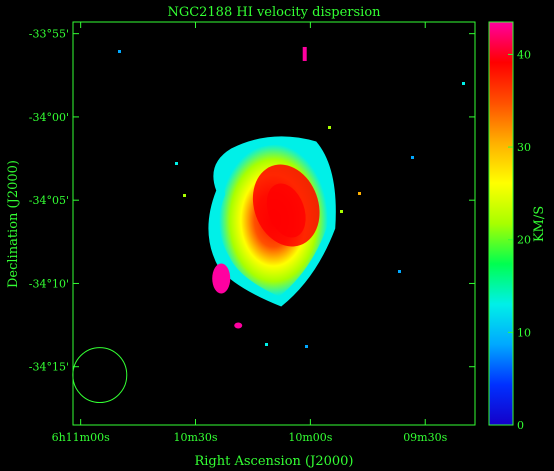 The width and height of the screenshot is (554, 471). What do you see at coordinates (274, 12) in the screenshot?
I see `chart-title: NGC2188 HI velocity dispersion` at bounding box center [274, 12].